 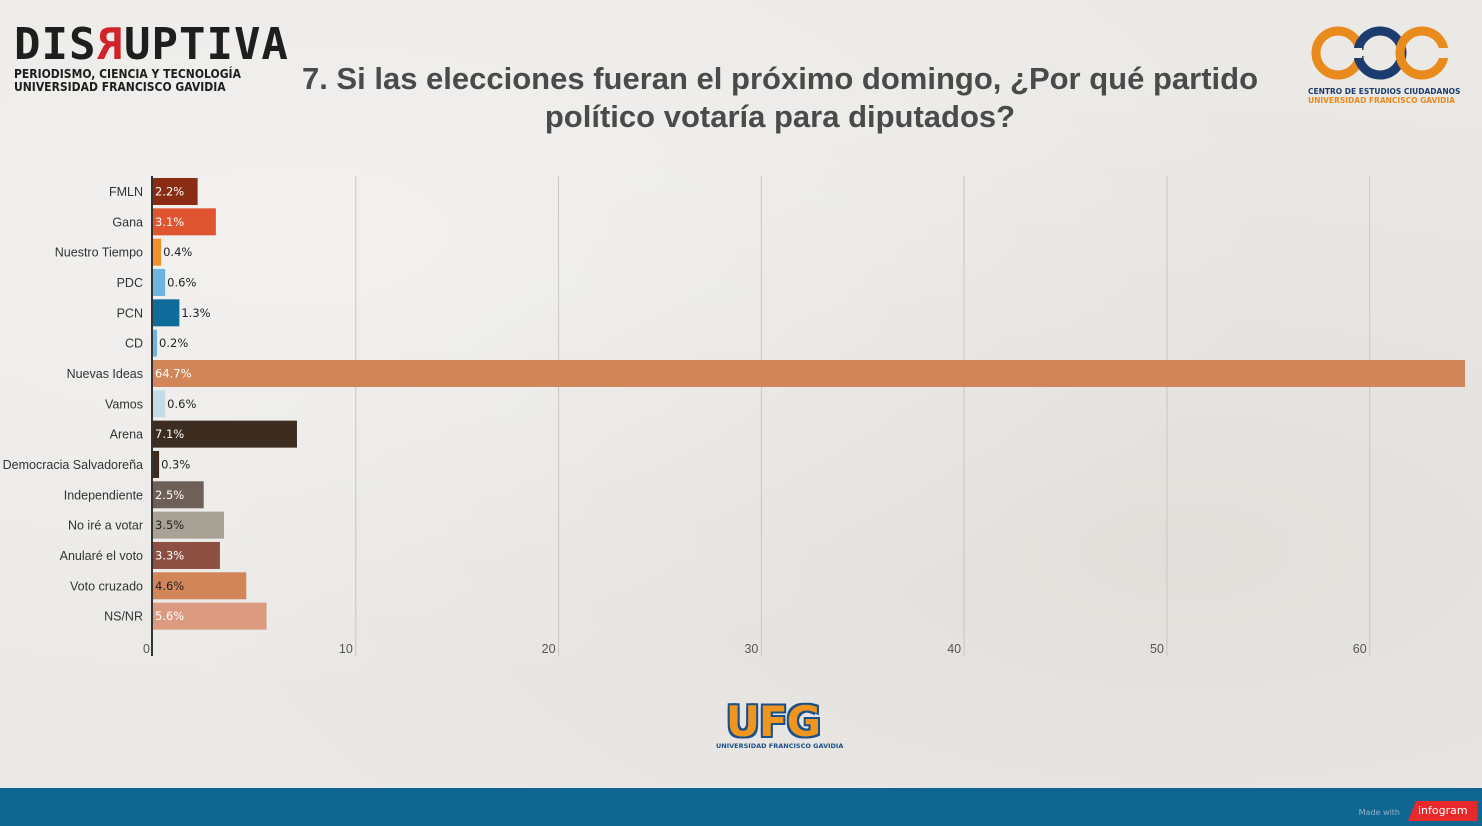 What do you see at coordinates (954, 649) in the screenshot?
I see `x-tick-label: 40` at bounding box center [954, 649].